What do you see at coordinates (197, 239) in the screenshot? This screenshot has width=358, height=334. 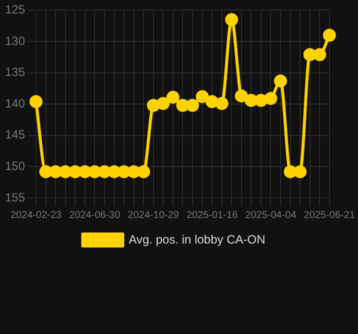 I see `legend-label: Avg. pos. in lobby CA-ON` at bounding box center [197, 239].